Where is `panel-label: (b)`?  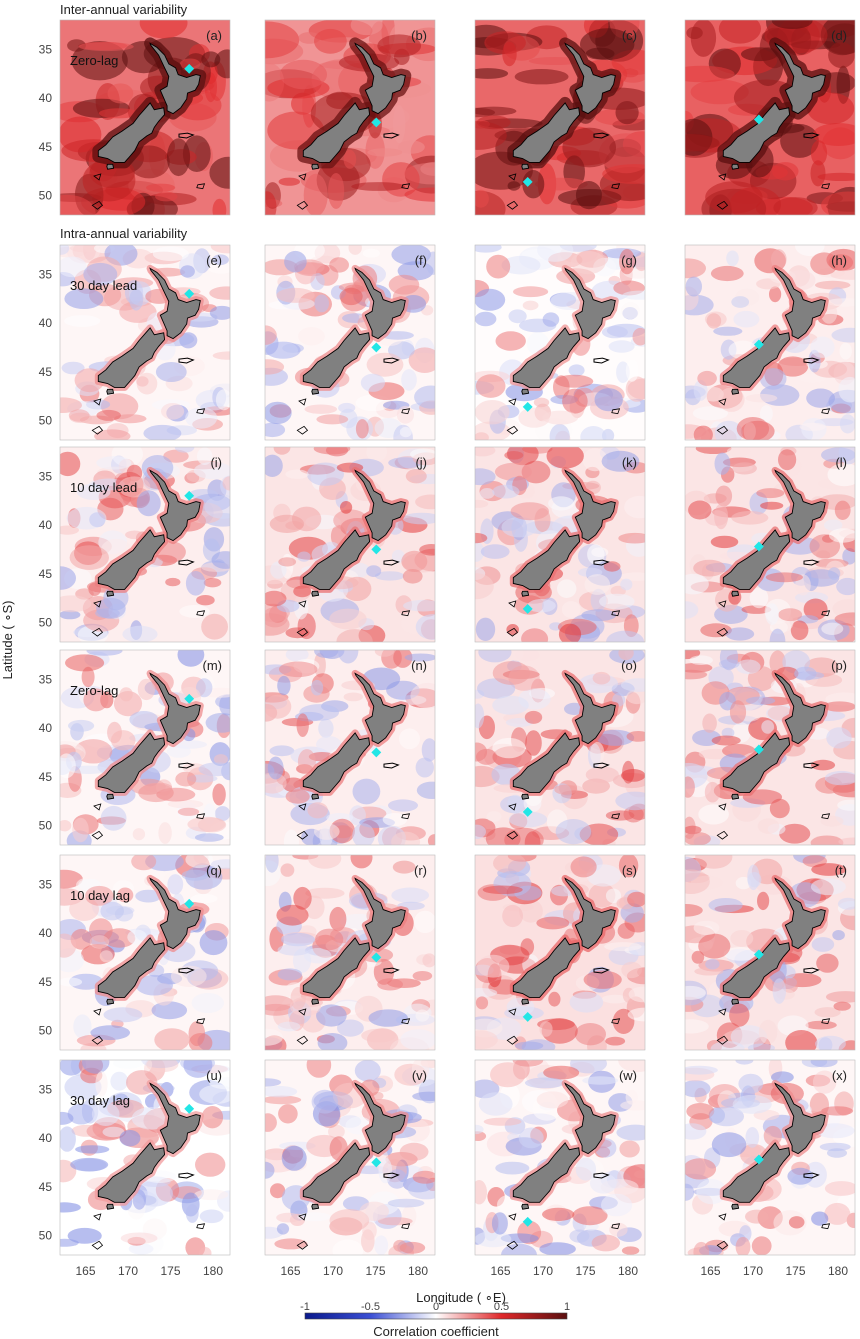
panel-label: (b) is located at coordinates (419, 35).